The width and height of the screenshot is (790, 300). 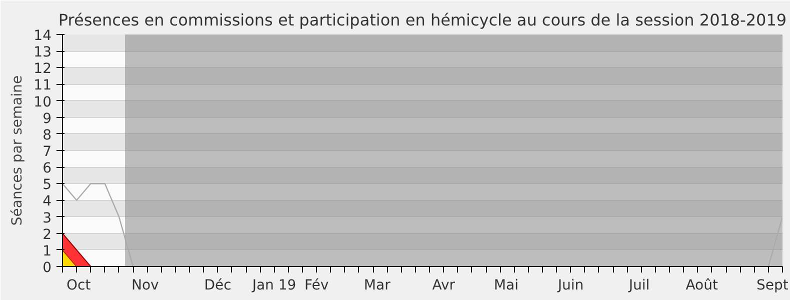 I want to click on y-axis-title: Séances par semaine, so click(x=18, y=150).